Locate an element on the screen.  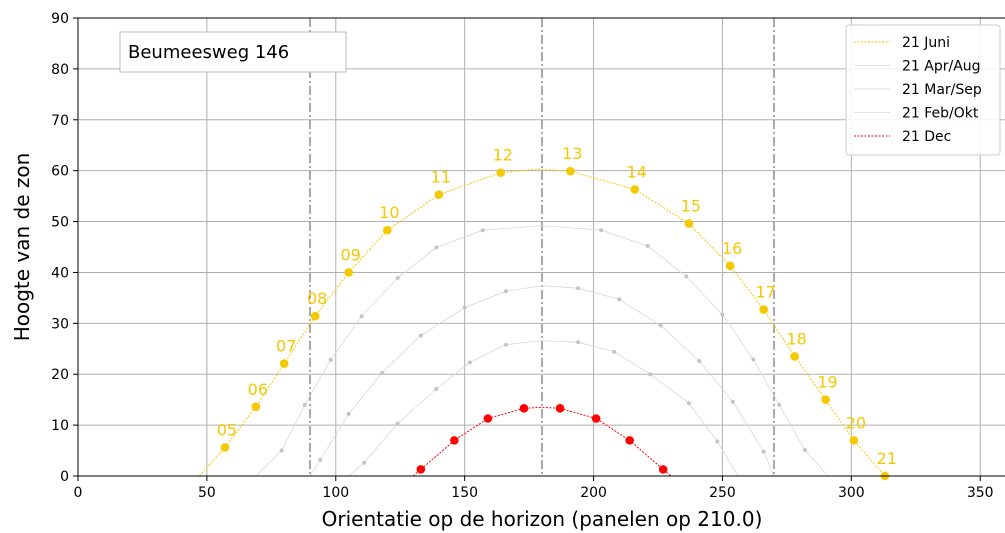
y-tick-label: 0 is located at coordinates (64, 477).